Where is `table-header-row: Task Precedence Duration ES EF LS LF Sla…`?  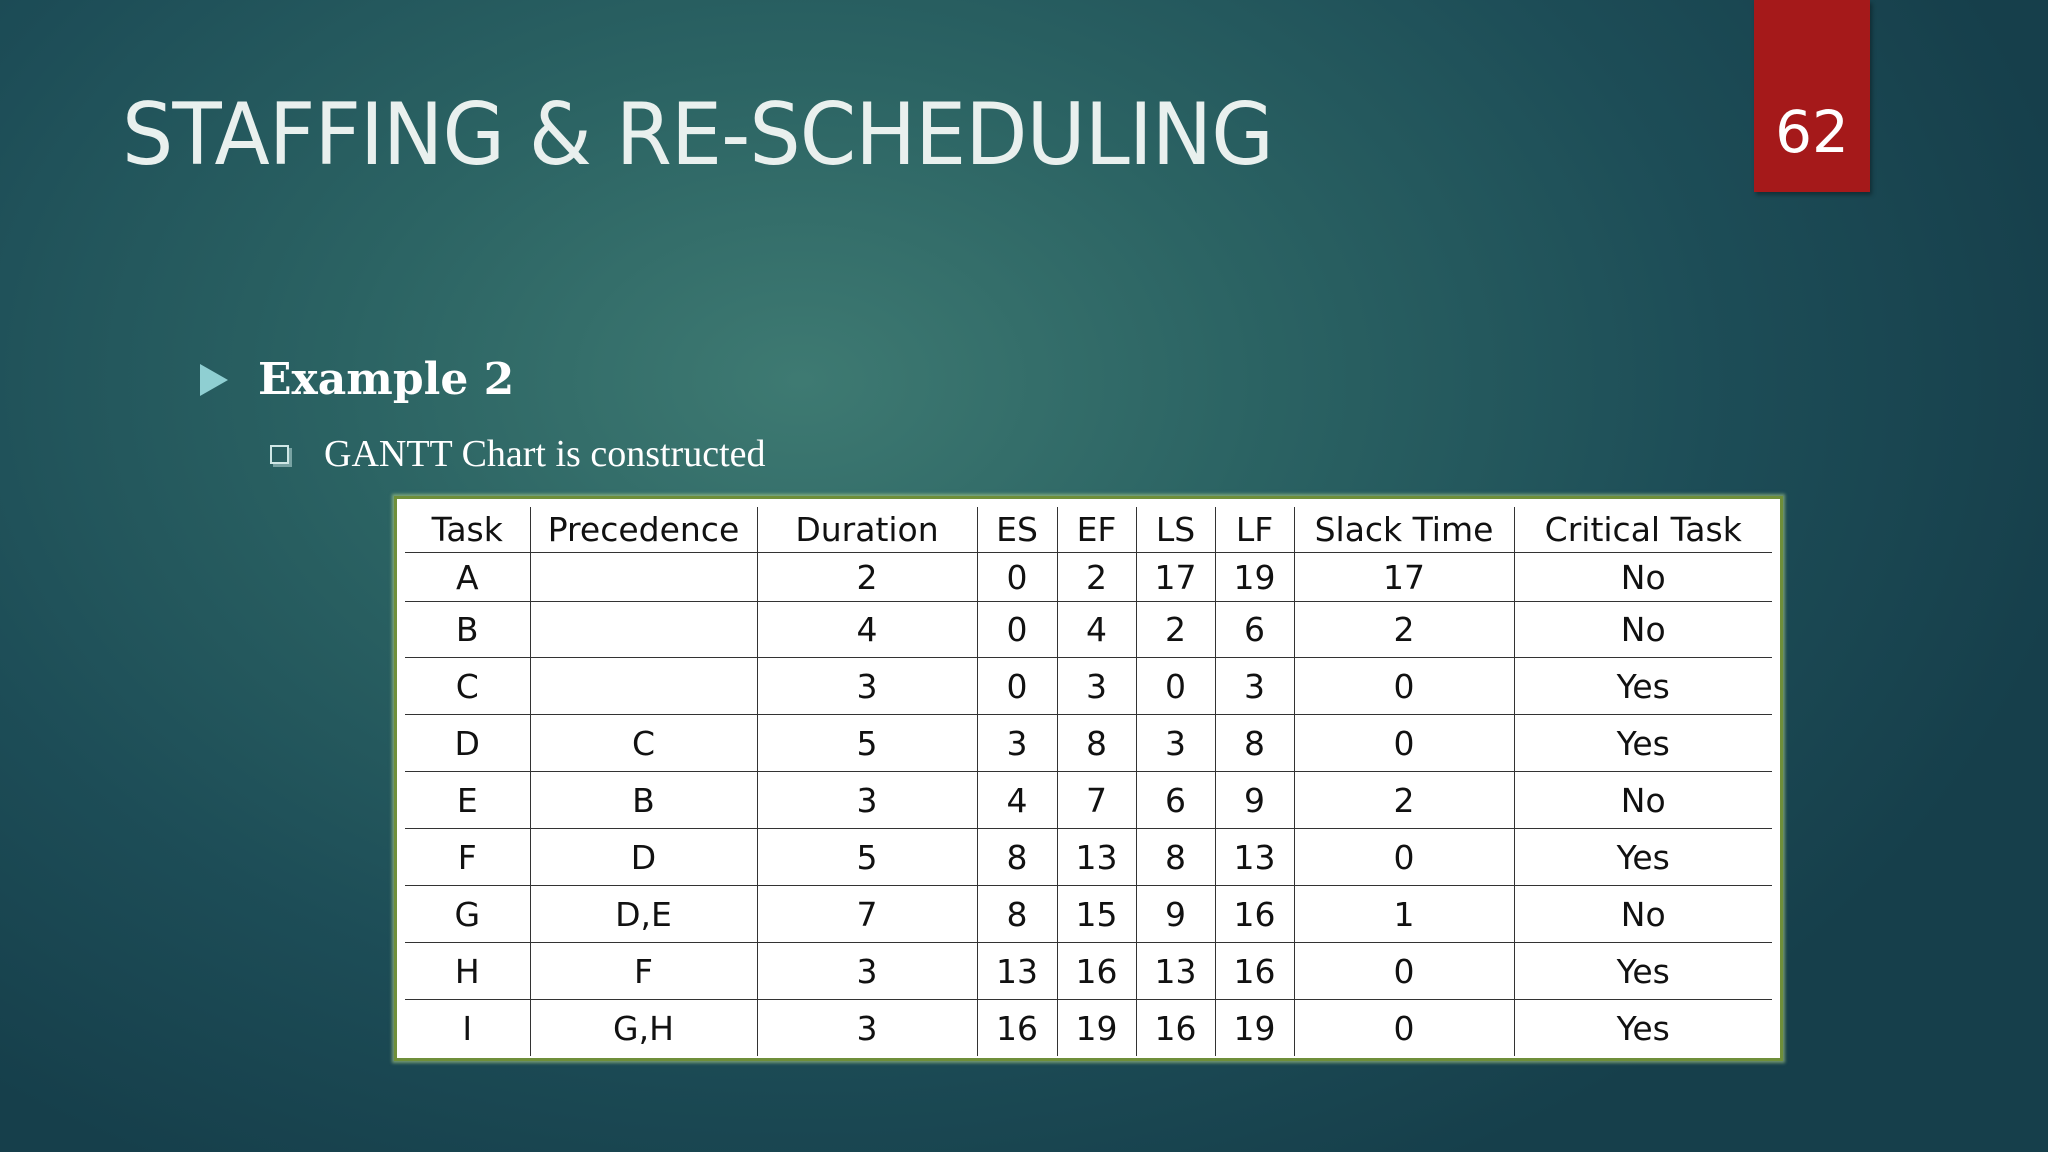 table-header-row: Task Precedence Duration ES EF LS LF Sla… is located at coordinates (1088, 530).